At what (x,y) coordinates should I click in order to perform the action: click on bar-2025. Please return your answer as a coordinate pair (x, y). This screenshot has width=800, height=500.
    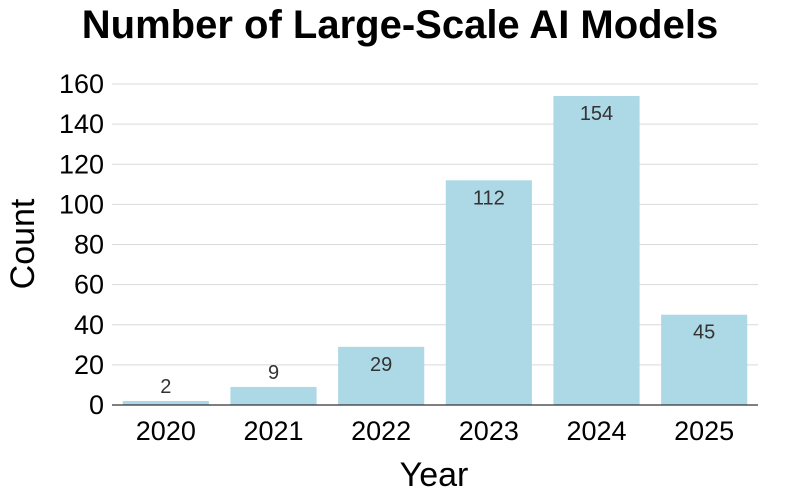
    Looking at the image, I should click on (704, 359).